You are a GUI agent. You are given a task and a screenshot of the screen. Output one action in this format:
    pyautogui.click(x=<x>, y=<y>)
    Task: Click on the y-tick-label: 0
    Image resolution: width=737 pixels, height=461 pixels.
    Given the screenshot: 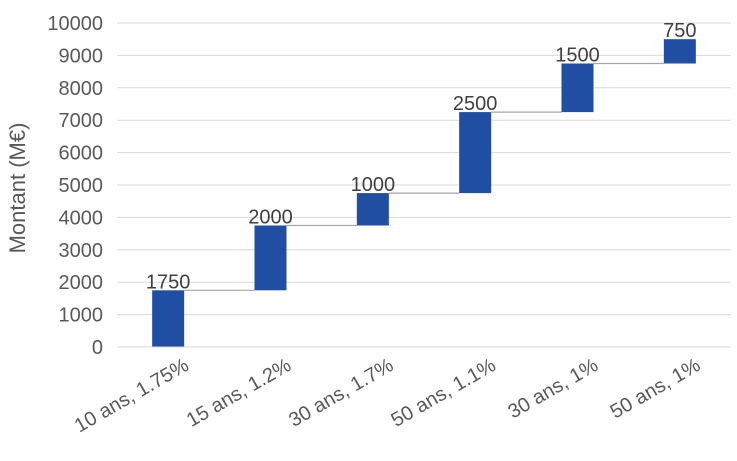 What is the action you would take?
    pyautogui.click(x=97, y=348)
    